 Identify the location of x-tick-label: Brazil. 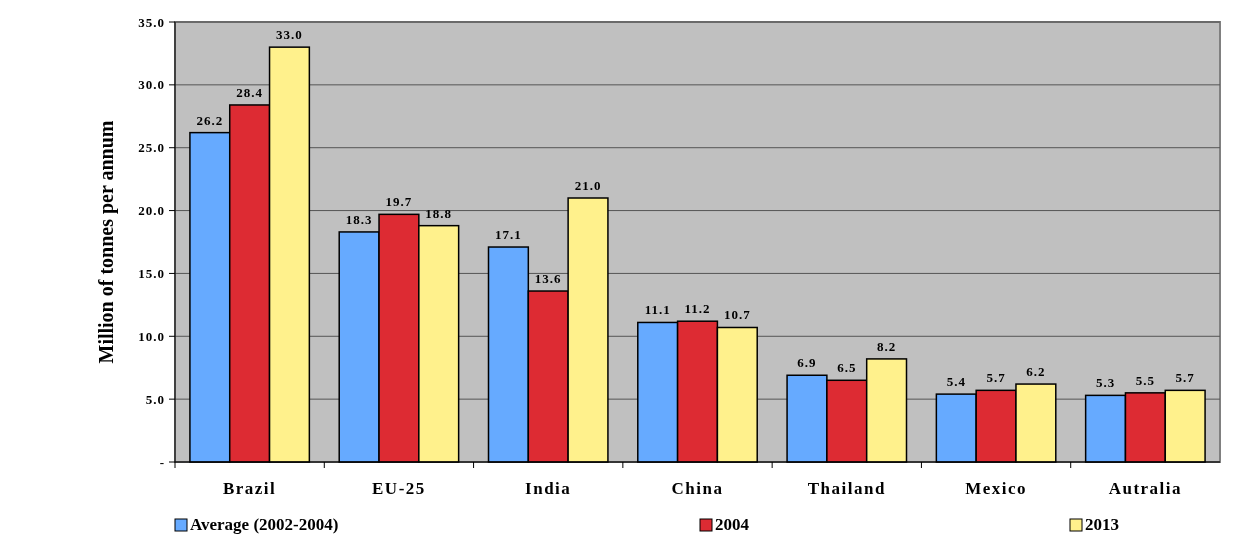
(249, 488).